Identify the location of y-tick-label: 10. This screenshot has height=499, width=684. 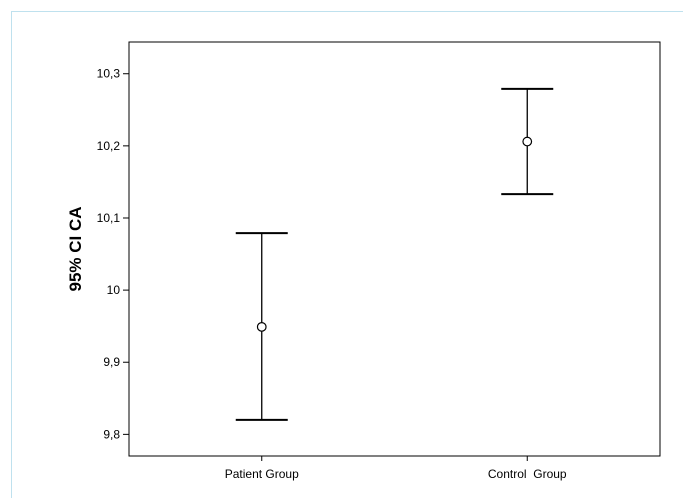
(114, 290).